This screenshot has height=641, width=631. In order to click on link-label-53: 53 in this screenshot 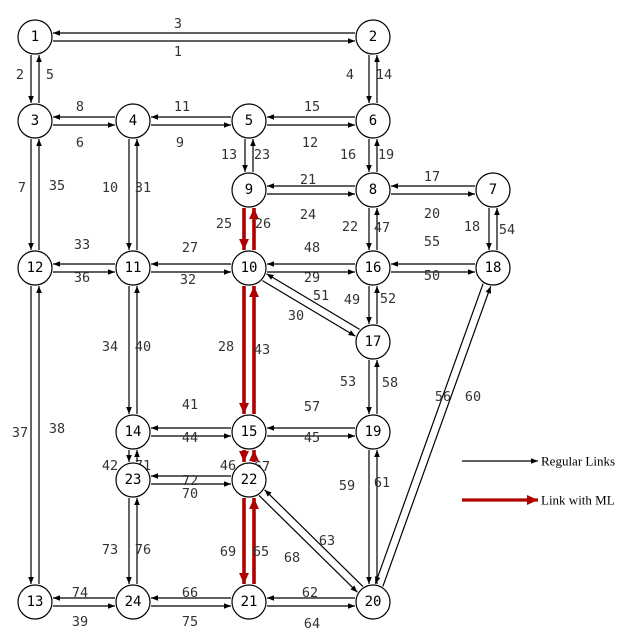, I will do `click(348, 382)`.